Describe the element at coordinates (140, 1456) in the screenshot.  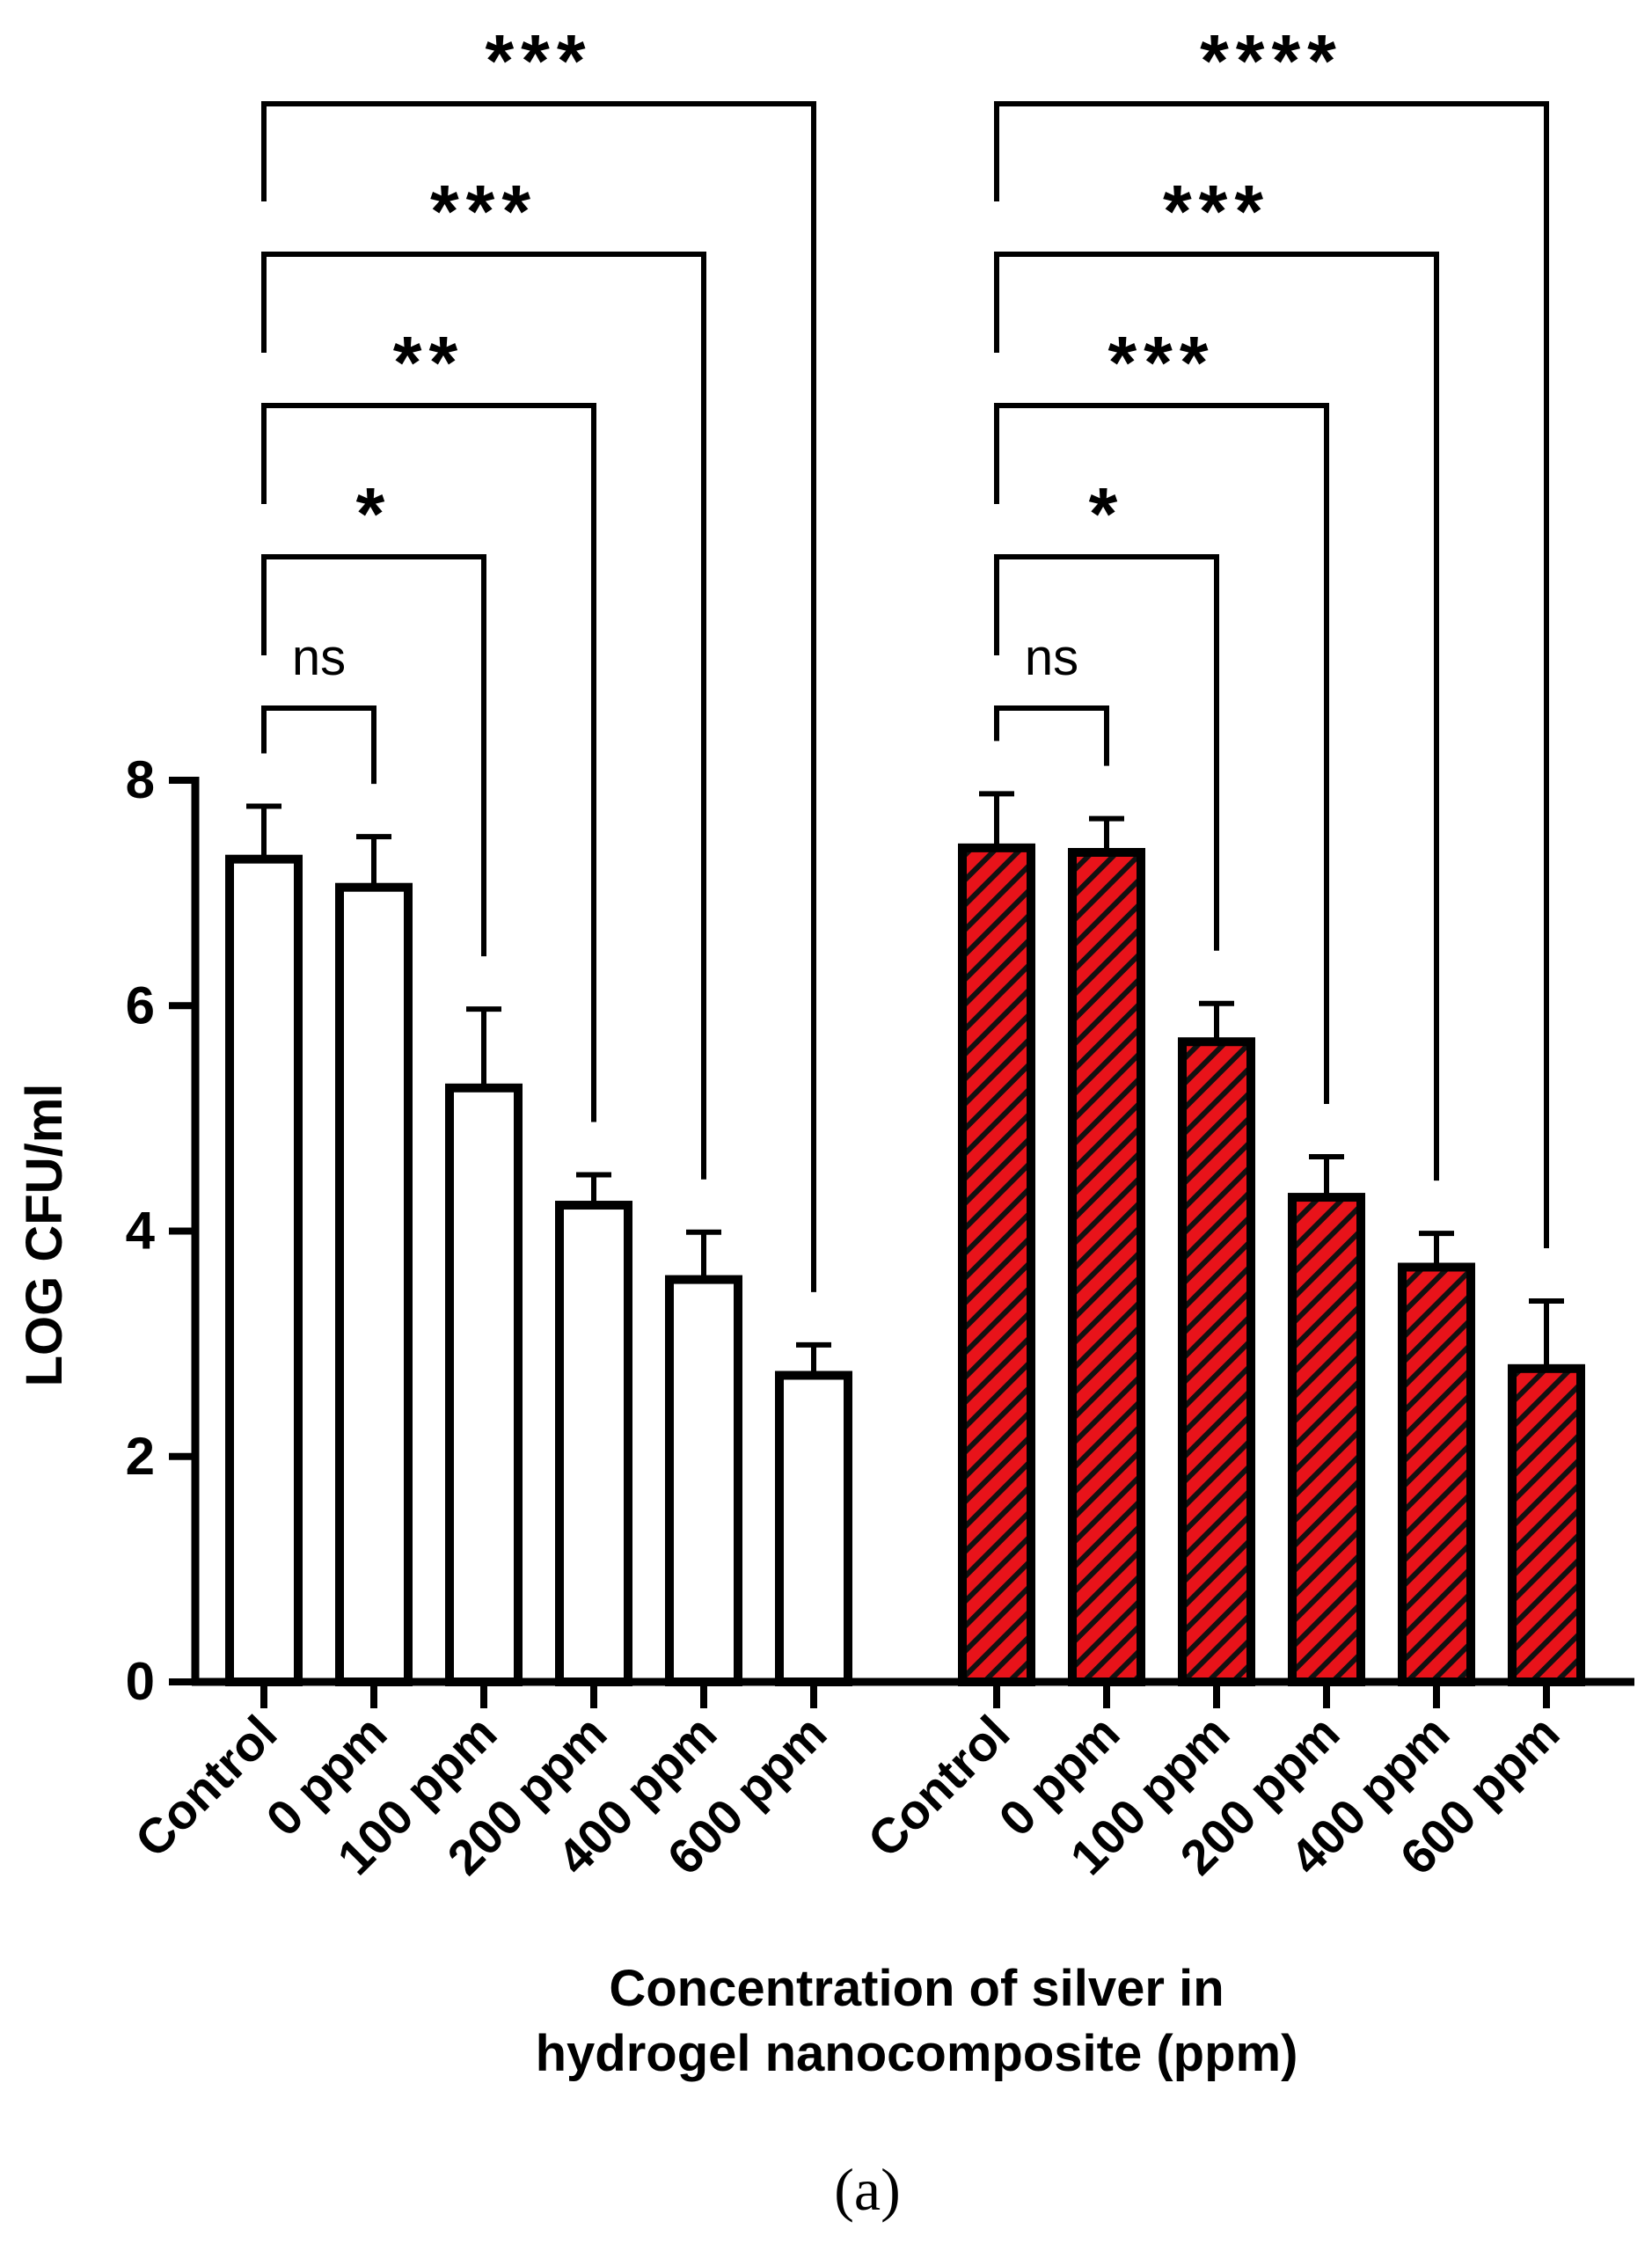
I see `y-tick-label: 2` at that location.